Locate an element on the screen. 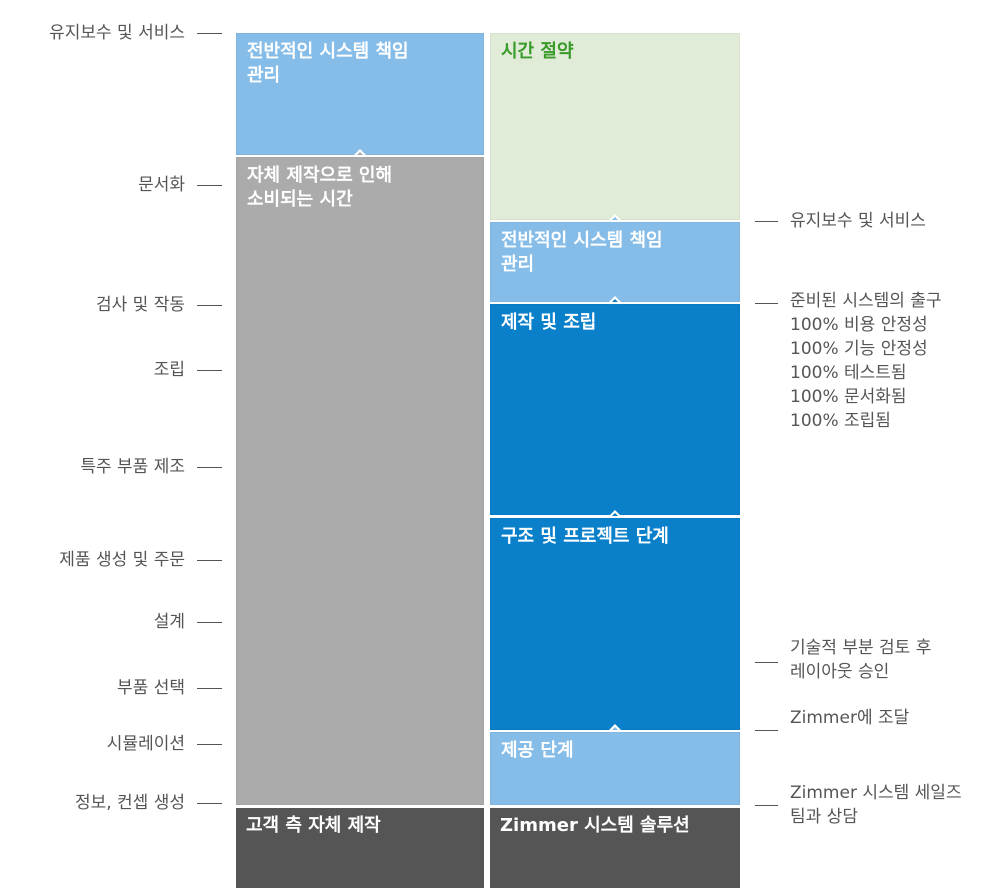 This screenshot has width=1000, height=888. block: 시간 절약 is located at coordinates (615, 126).